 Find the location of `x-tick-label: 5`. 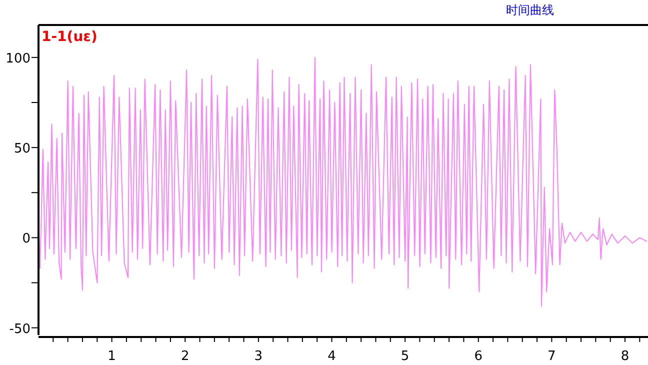

x-tick-label: 5 is located at coordinates (405, 356).